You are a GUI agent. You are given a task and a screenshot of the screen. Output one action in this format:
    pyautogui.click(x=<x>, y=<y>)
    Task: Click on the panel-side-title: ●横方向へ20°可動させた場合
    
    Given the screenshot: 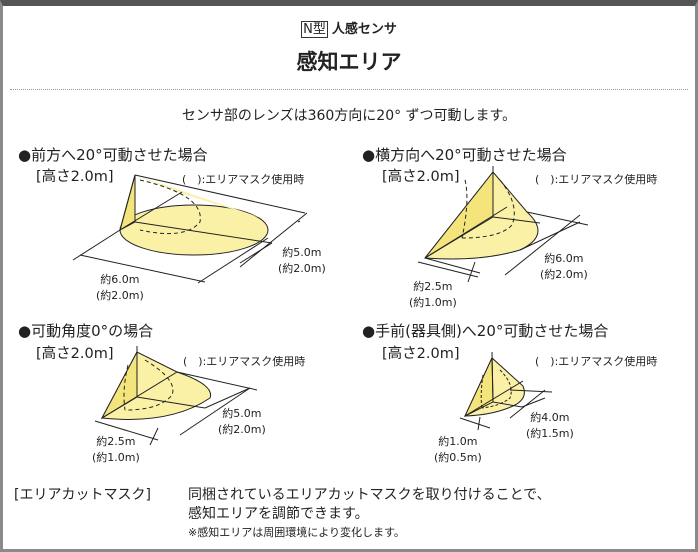 What is the action you would take?
    pyautogui.click(x=464, y=155)
    